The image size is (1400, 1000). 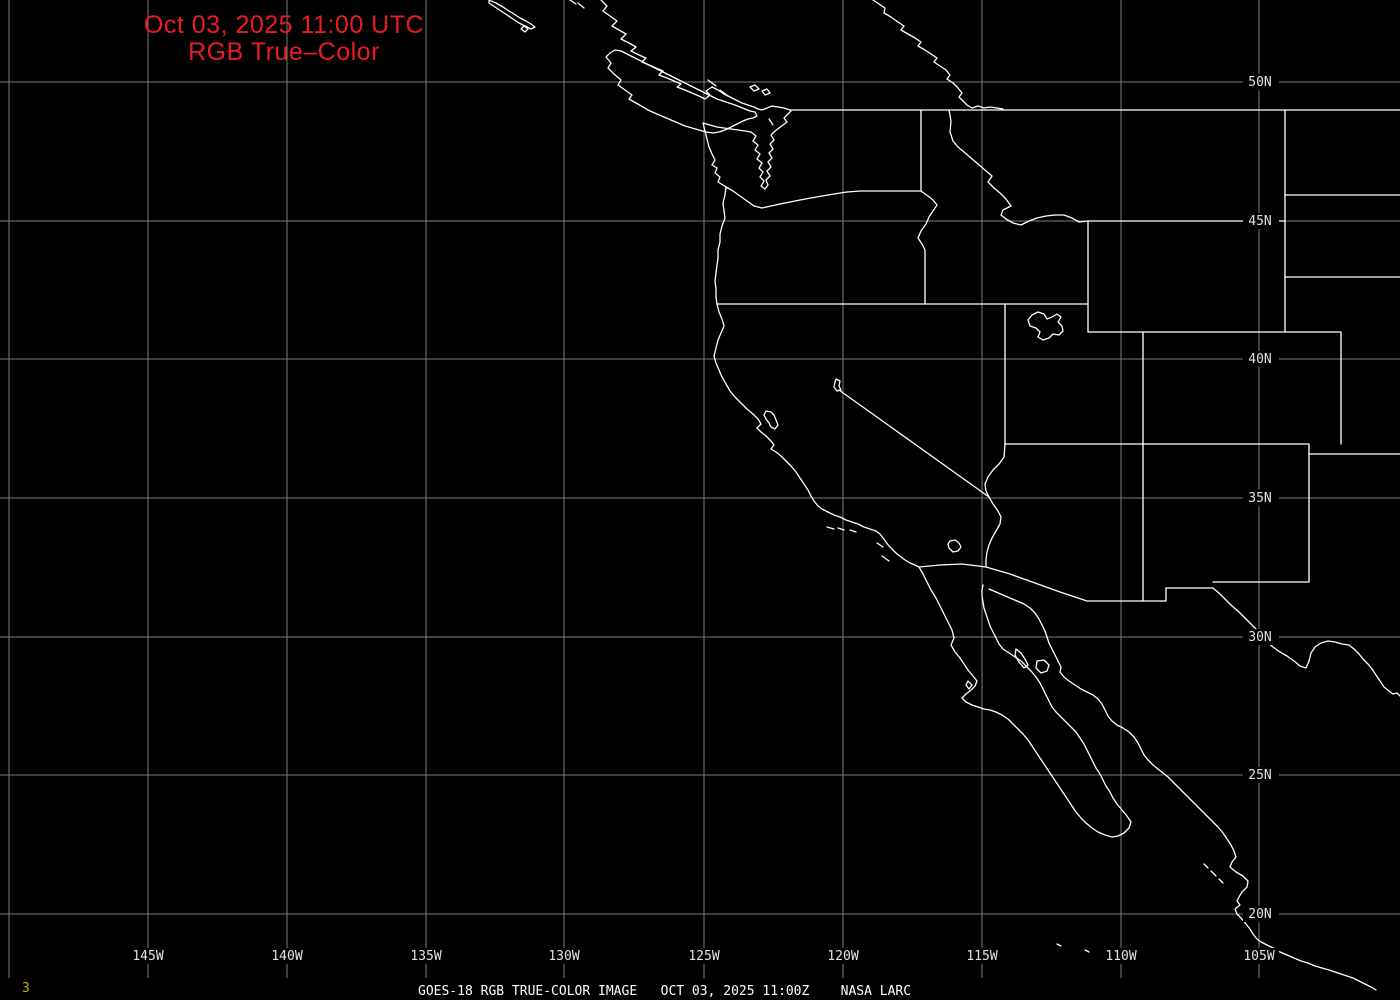 I want to click on border-rio-grande, so click(x=1306, y=642).